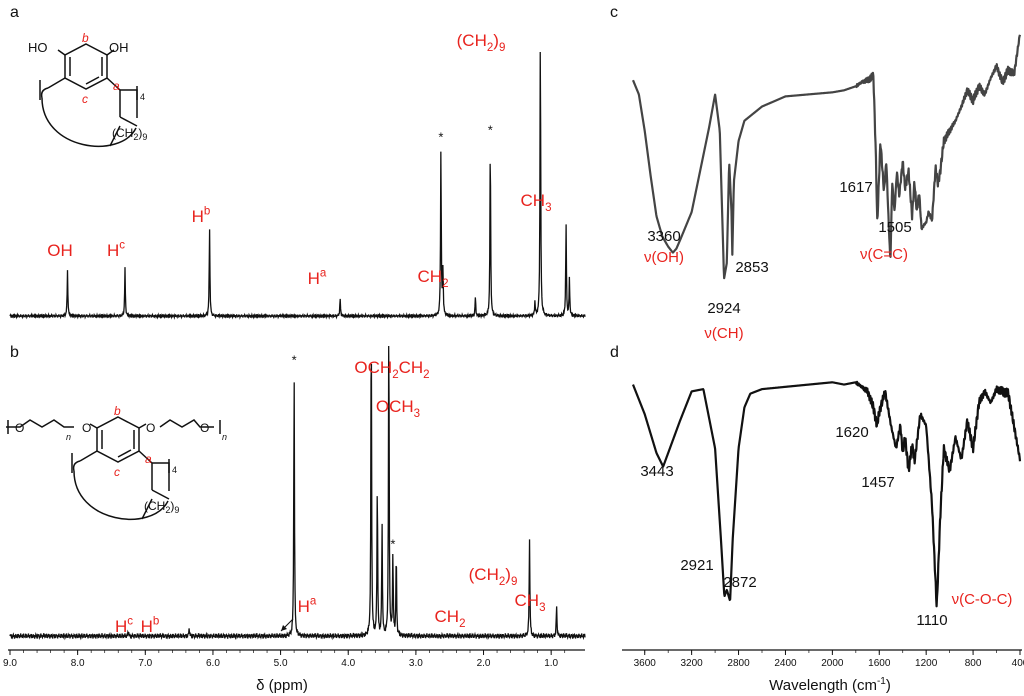  What do you see at coordinates (493, 576) in the screenshot?
I see `nmr-b-peak-label-6: (CH2)9` at bounding box center [493, 576].